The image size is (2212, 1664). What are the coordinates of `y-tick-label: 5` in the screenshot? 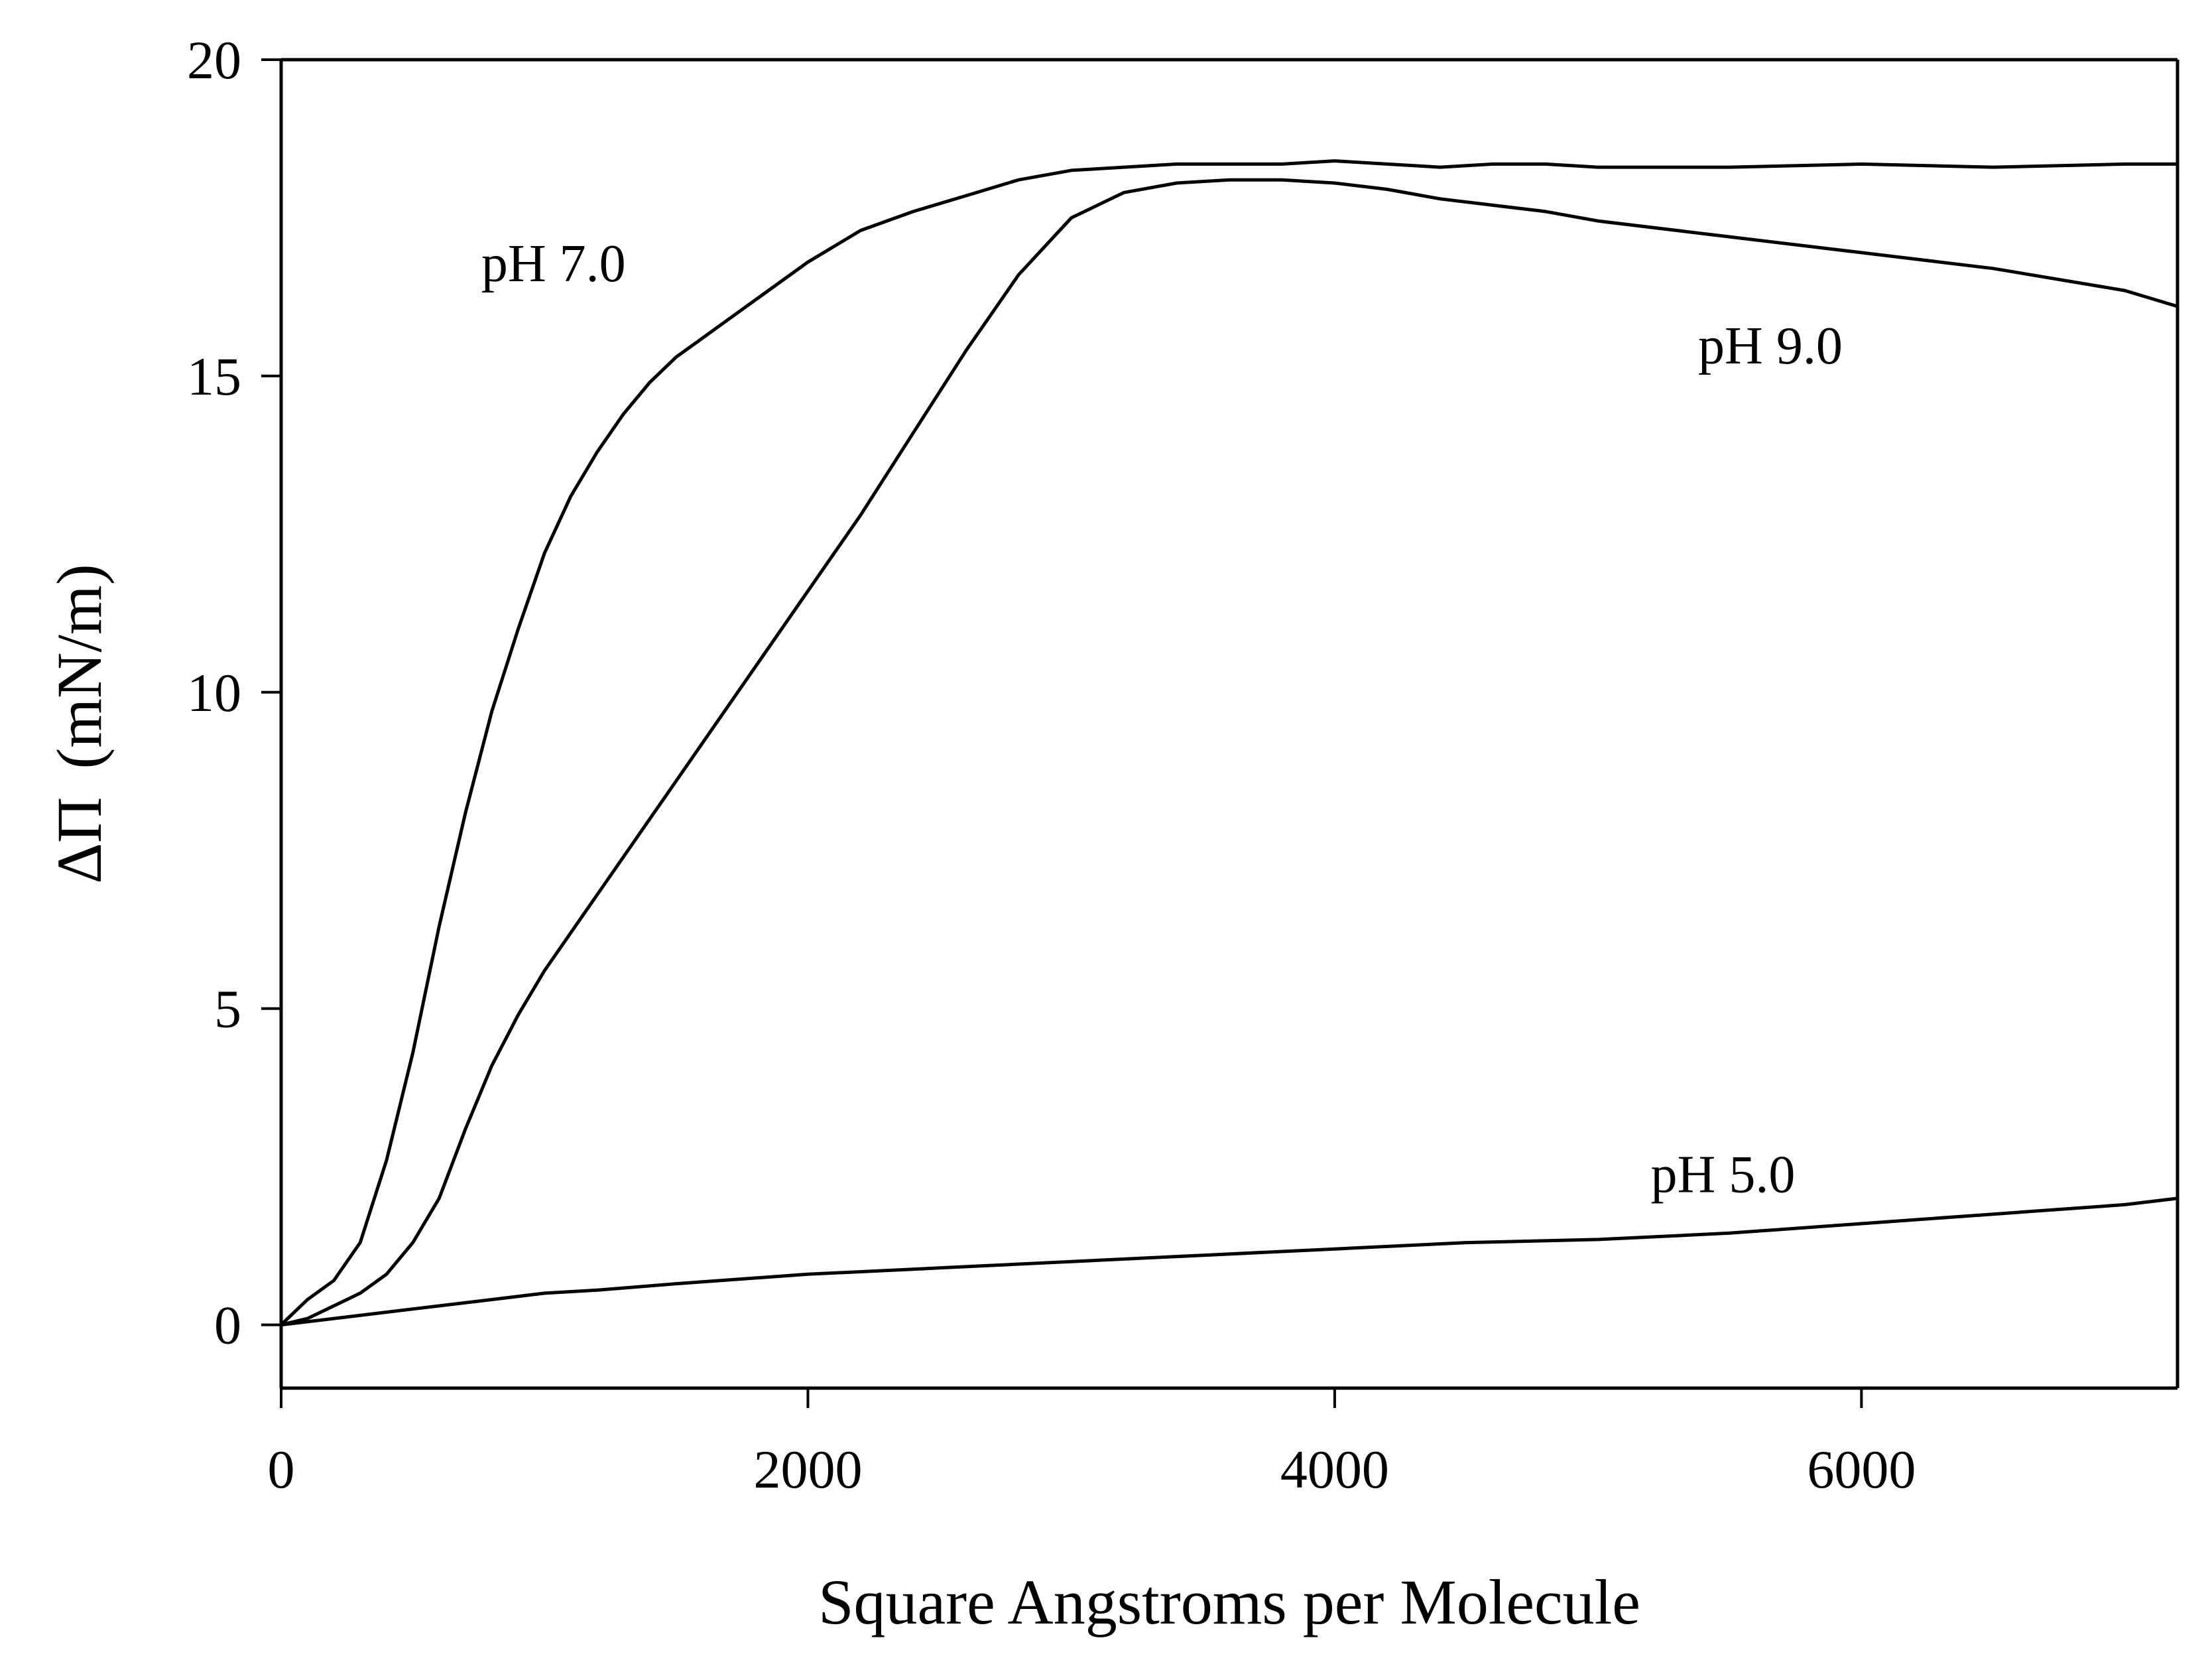 It's located at (228, 1009).